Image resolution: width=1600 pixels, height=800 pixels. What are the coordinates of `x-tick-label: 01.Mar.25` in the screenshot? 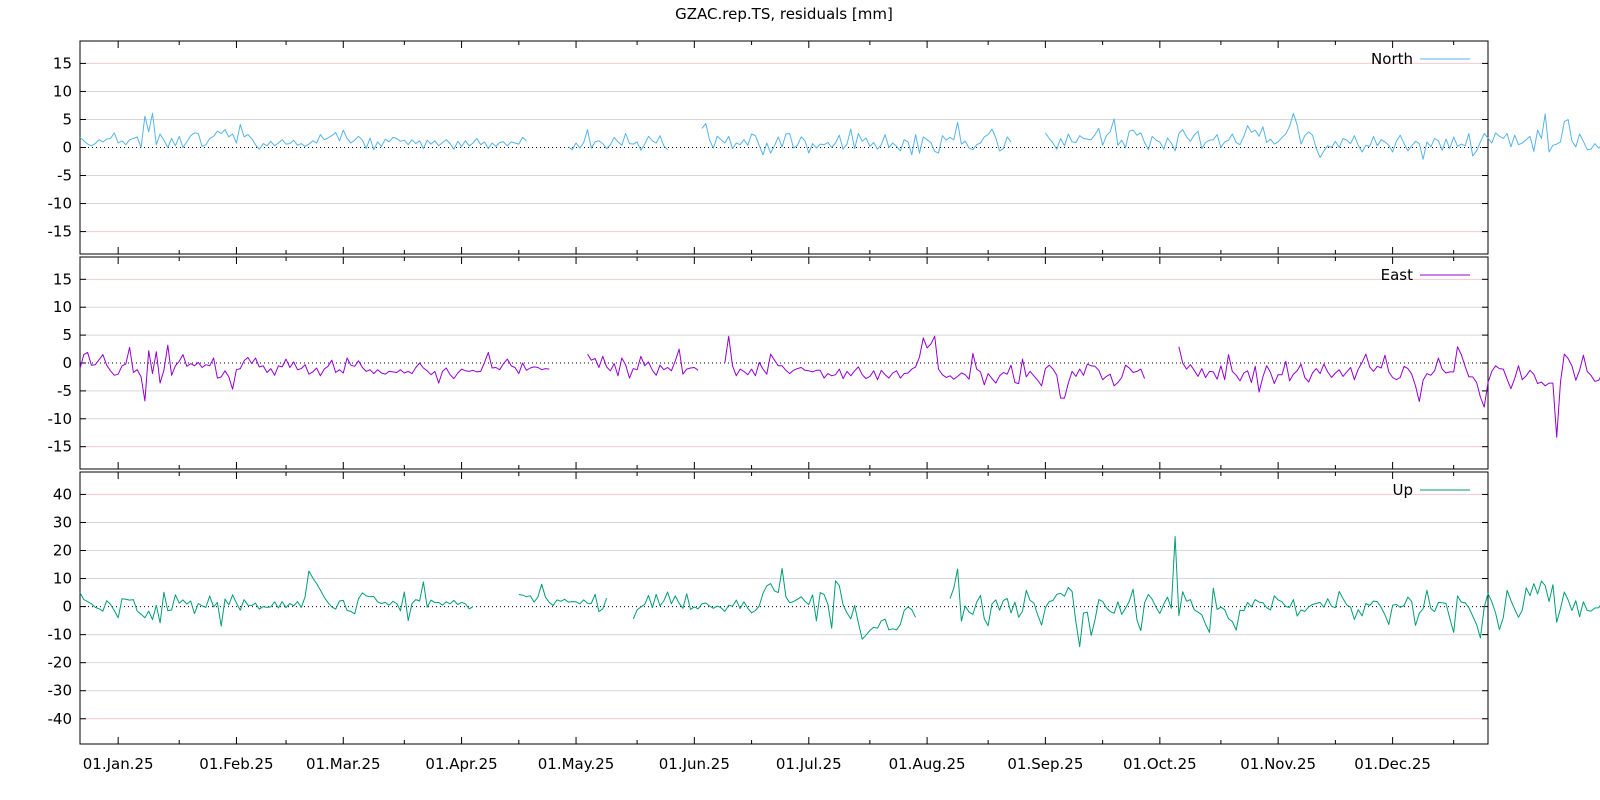 It's located at (343, 764).